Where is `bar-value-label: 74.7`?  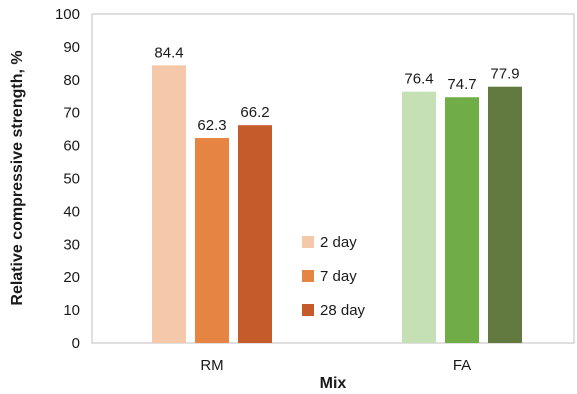
bar-value-label: 74.7 is located at coordinates (461, 84).